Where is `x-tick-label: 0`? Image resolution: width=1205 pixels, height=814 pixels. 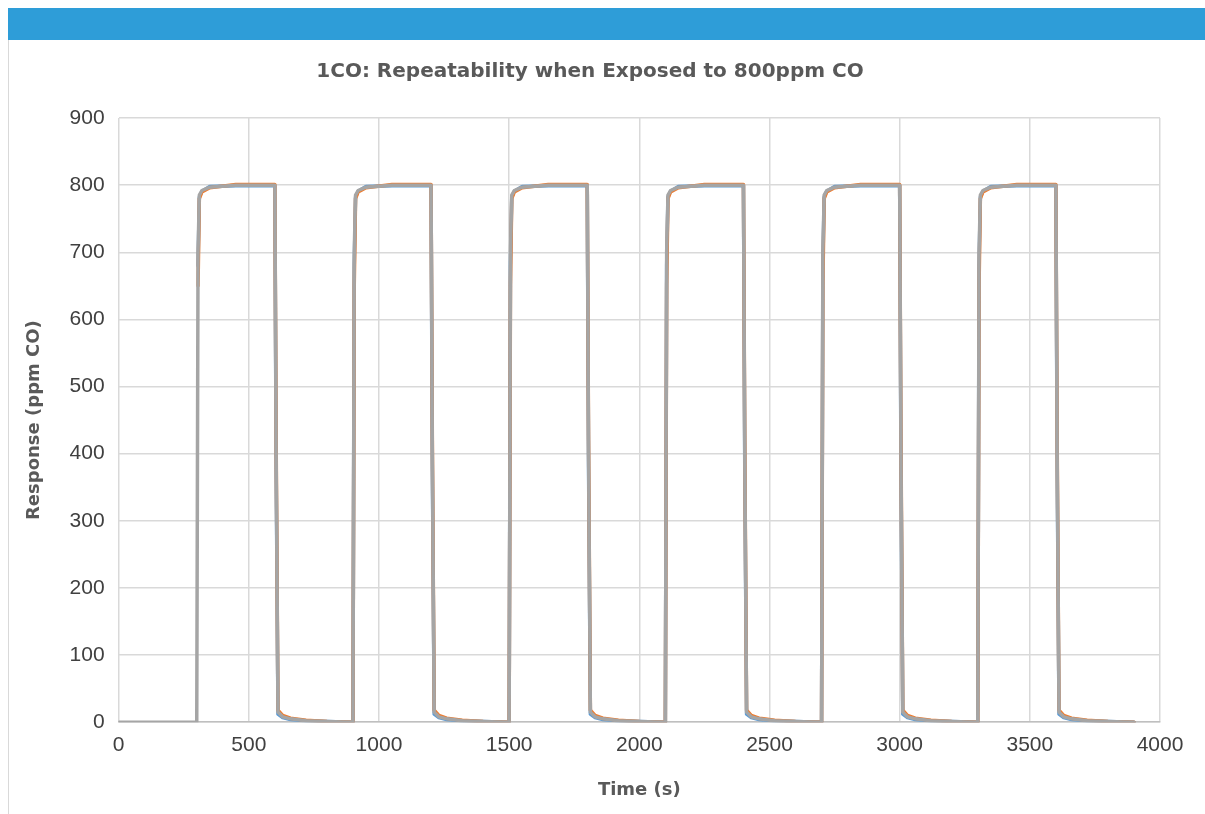
x-tick-label: 0 is located at coordinates (118, 743).